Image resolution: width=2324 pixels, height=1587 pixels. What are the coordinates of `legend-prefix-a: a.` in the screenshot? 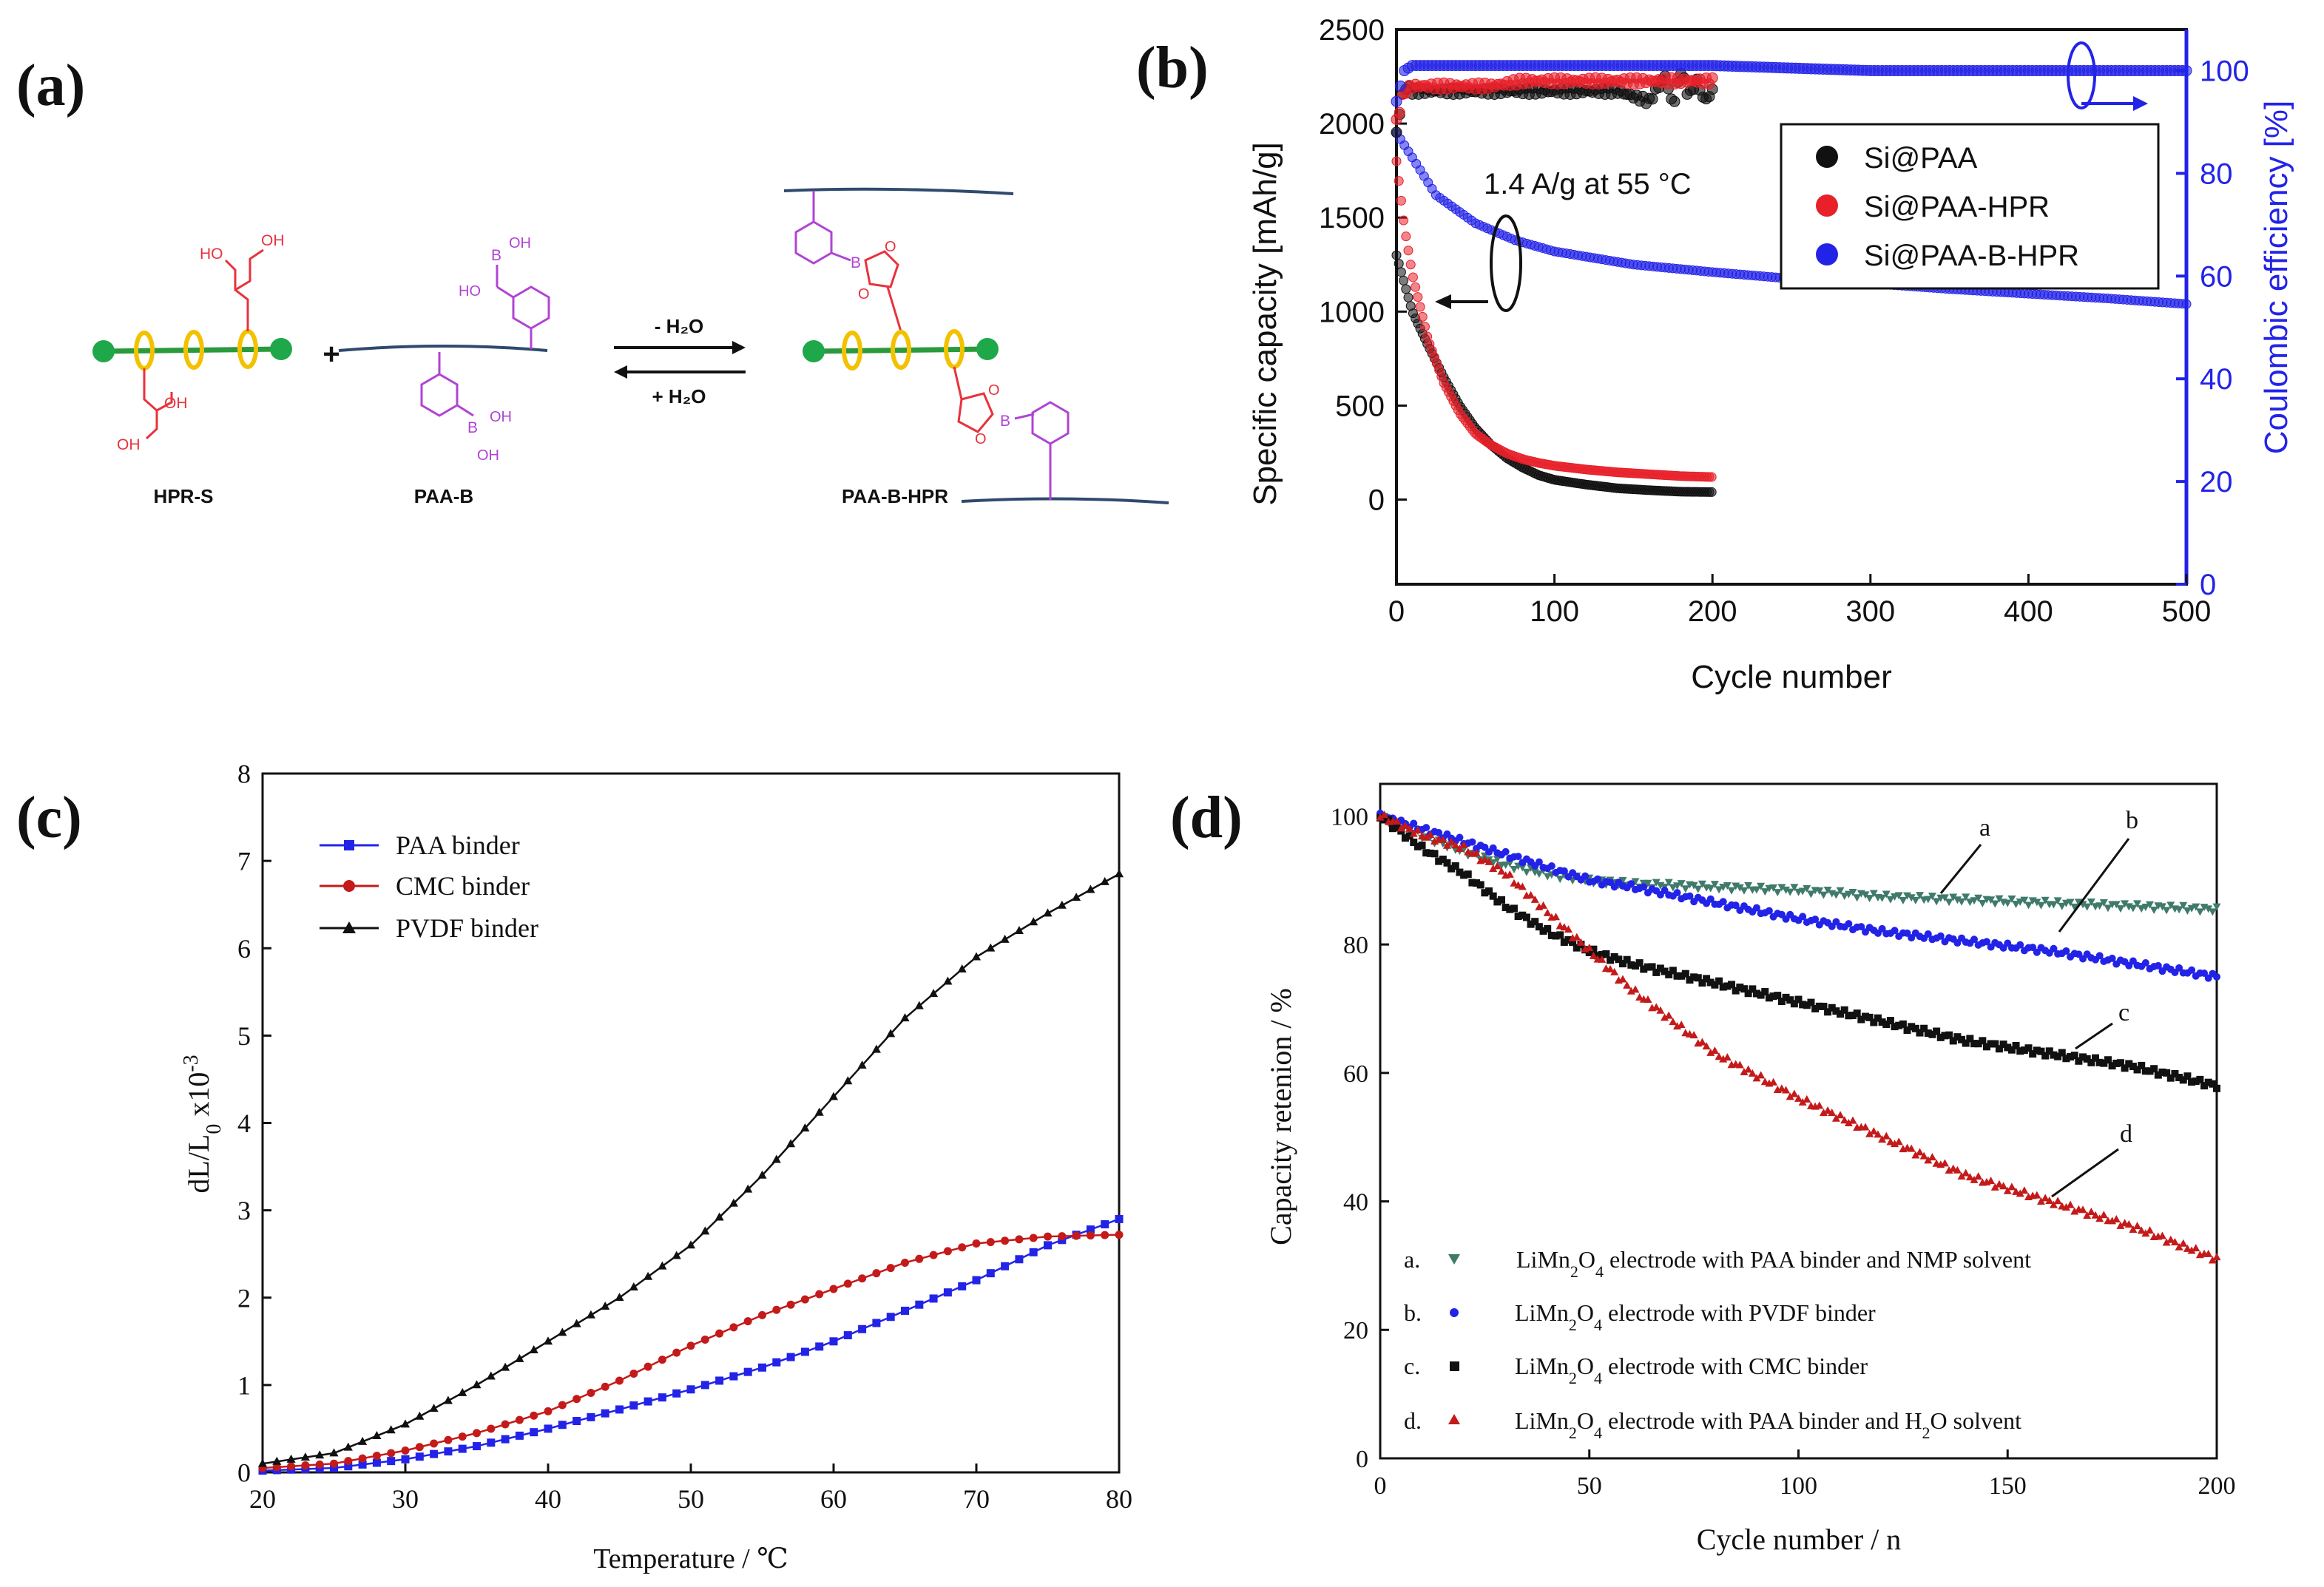 It's located at (1412, 1259).